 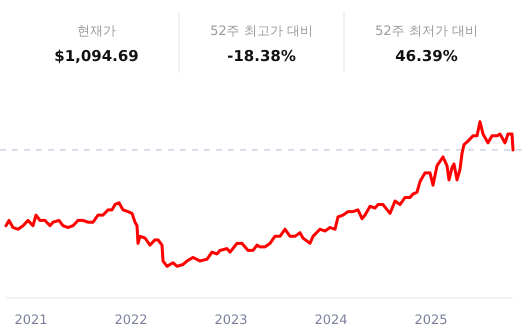 What do you see at coordinates (426, 31) in the screenshot?
I see `text: 52주 최저가 대비` at bounding box center [426, 31].